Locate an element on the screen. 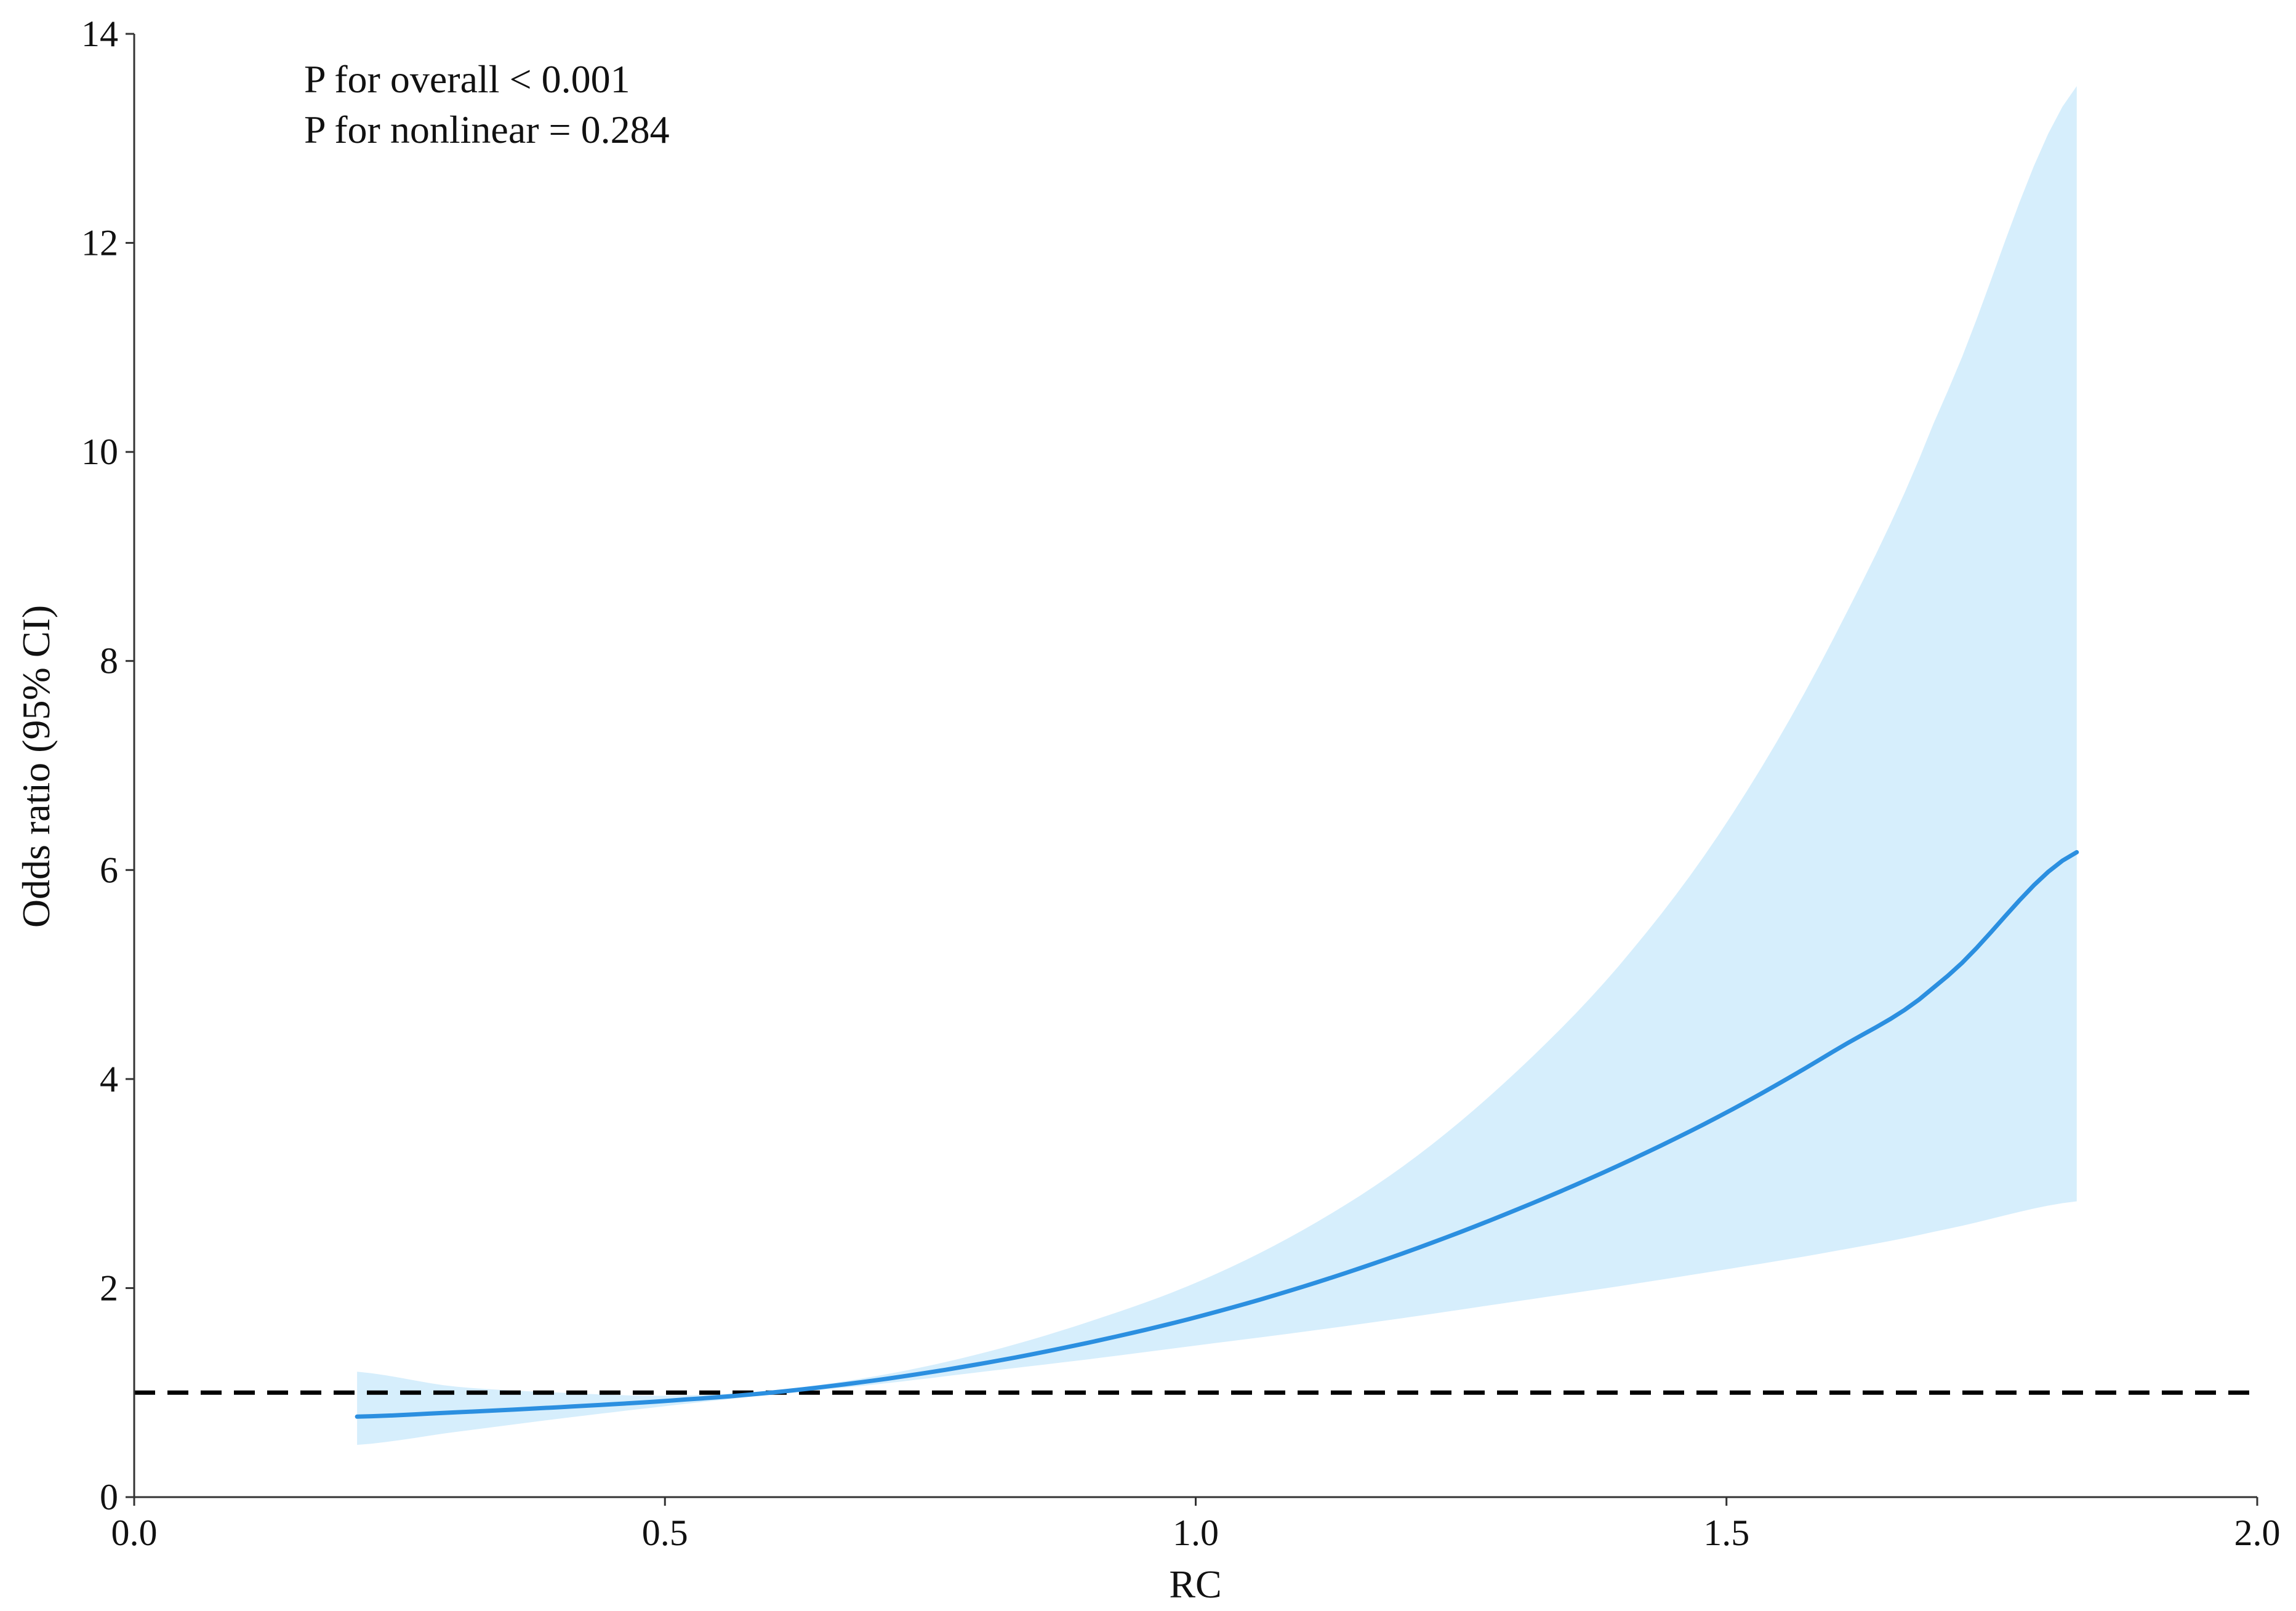 The image size is (2296, 1611). x-tick-label: 1.0 is located at coordinates (1196, 1533).